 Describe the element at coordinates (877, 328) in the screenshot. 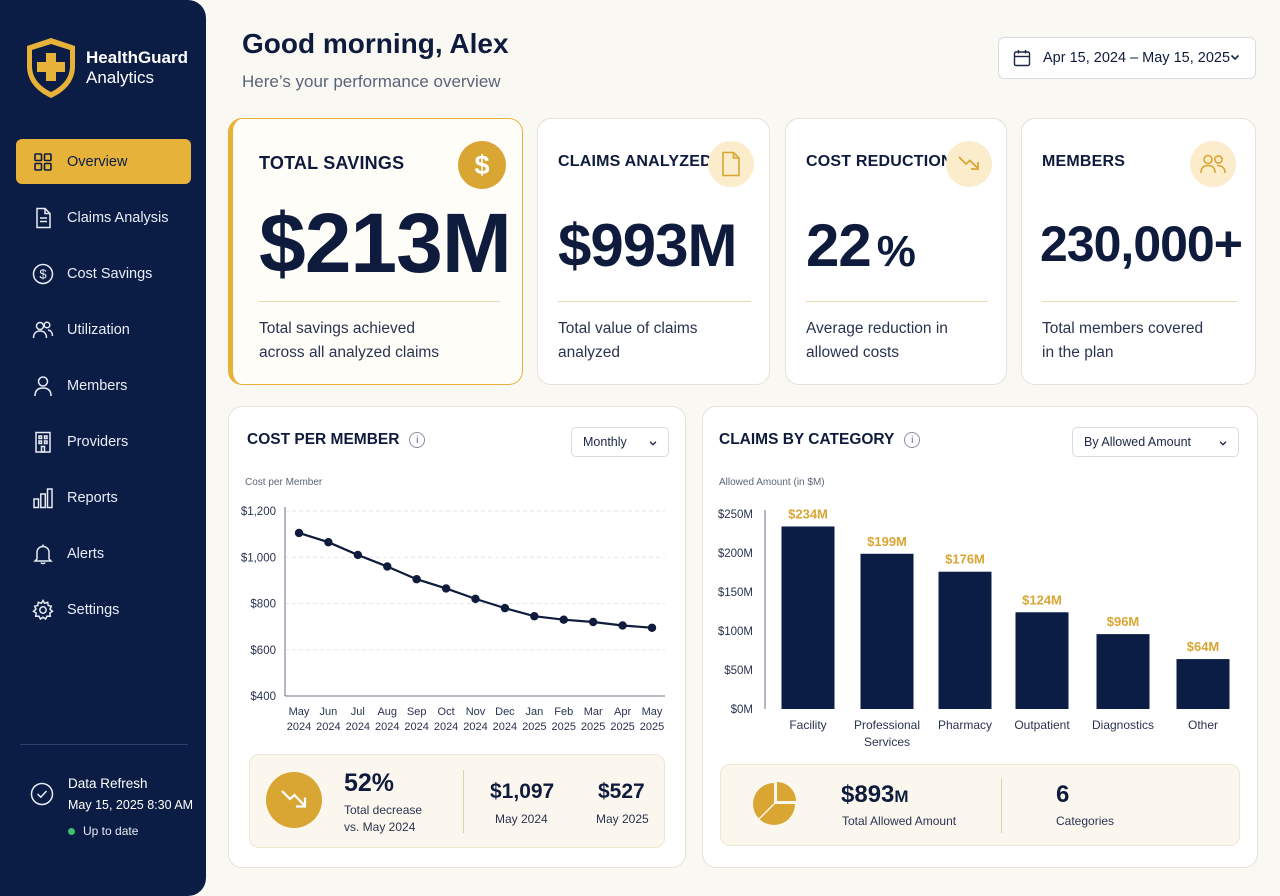

I see `kpi-desc-line: Average reduction in` at that location.